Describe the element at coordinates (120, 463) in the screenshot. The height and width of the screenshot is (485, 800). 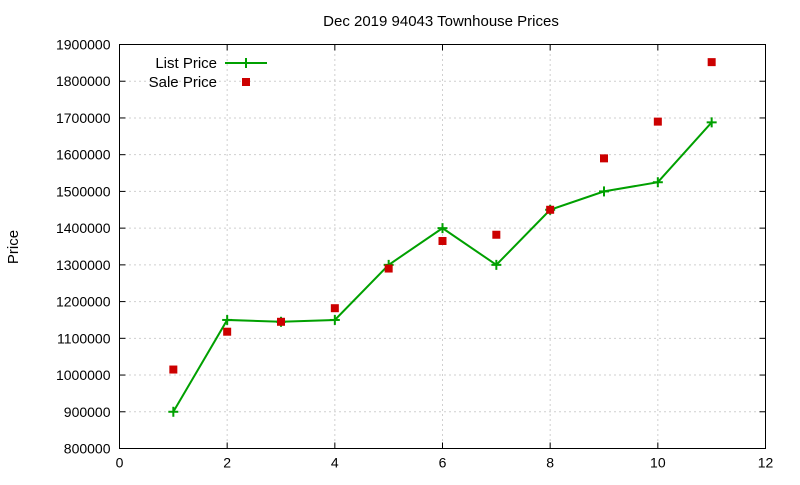
I see `x-tick-label: 0` at that location.